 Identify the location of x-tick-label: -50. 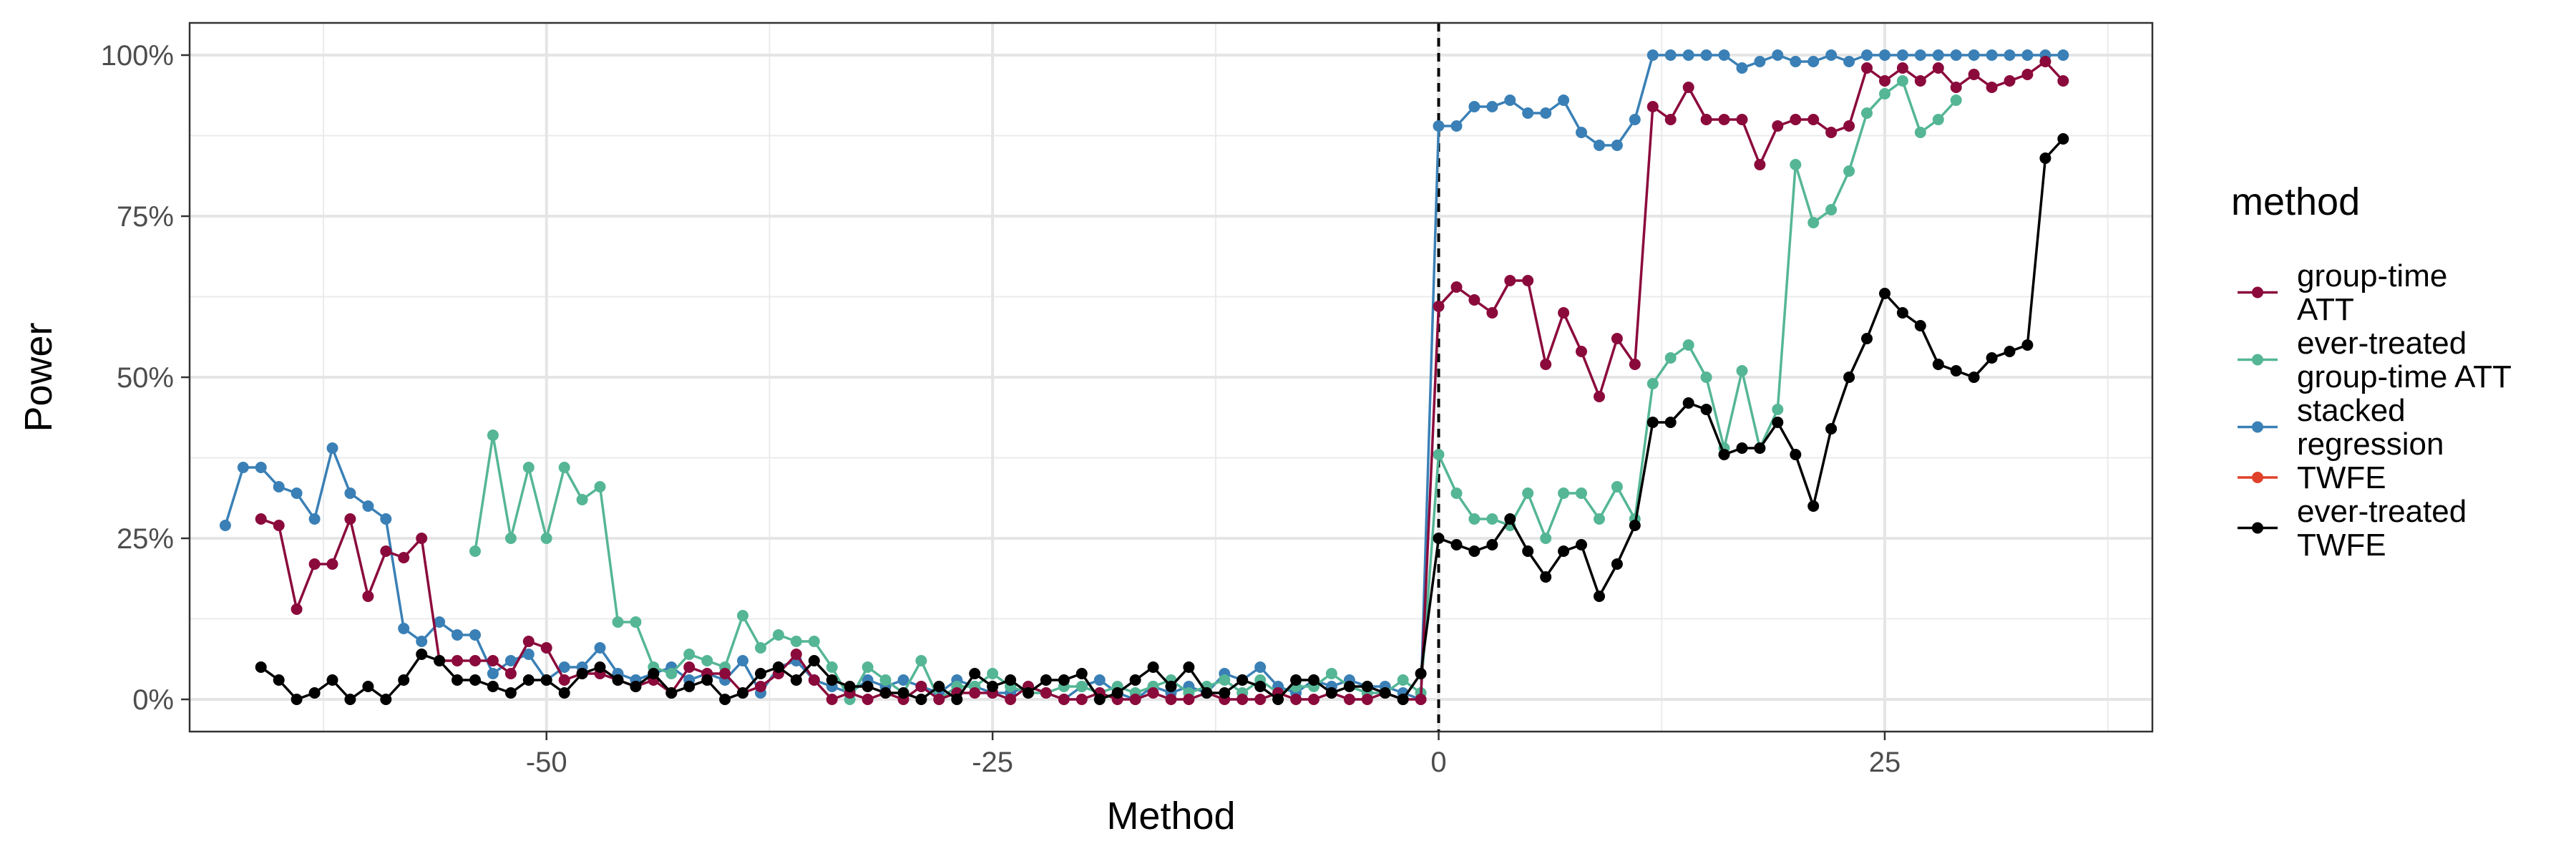
(546, 762).